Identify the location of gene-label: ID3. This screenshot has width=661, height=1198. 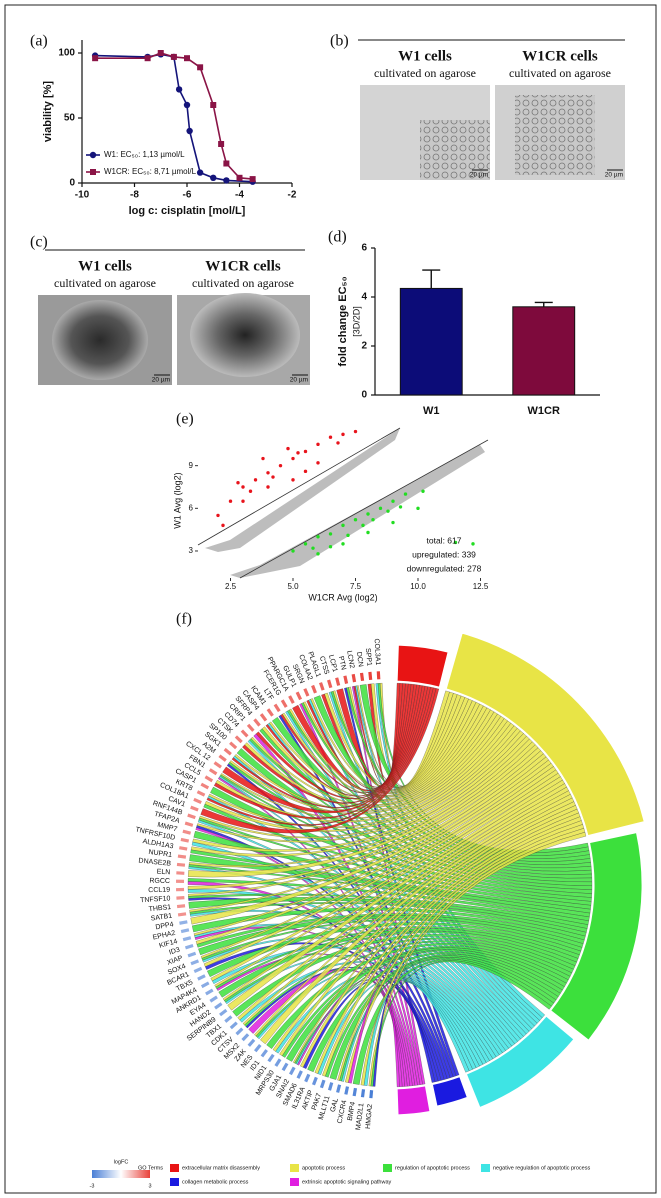
(174, 952).